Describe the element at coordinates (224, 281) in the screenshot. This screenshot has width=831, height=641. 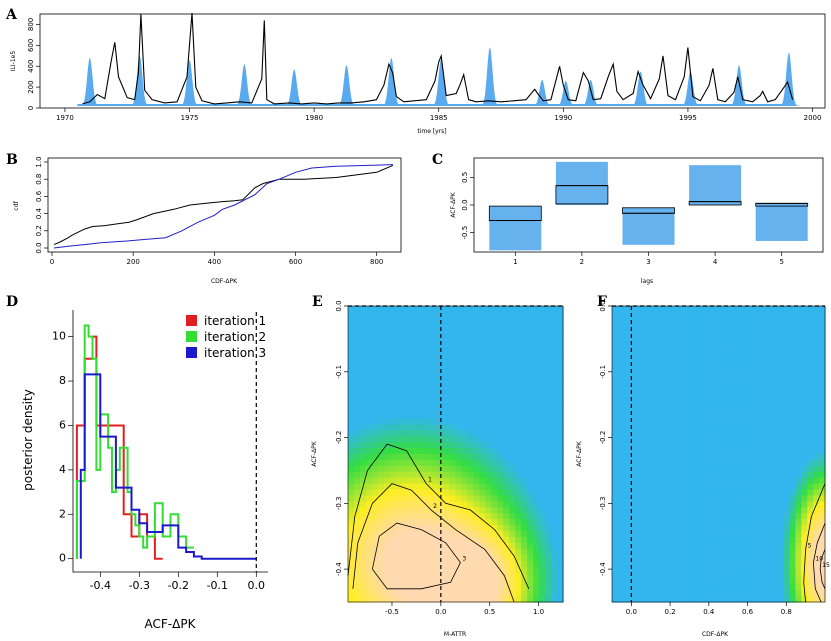
I see `x-axis-label: CDF-ΔPK` at that location.